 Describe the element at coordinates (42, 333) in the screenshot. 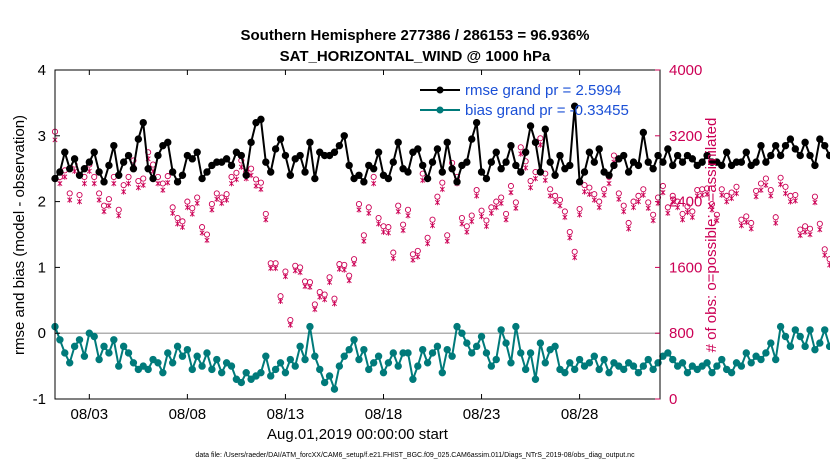

I see `y-left-tick-label: 0` at that location.